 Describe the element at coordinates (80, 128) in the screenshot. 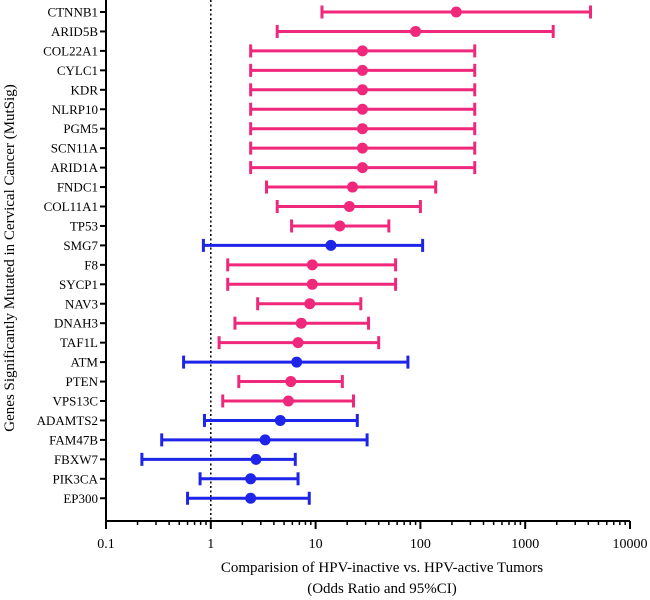

I see `gene-label: PGM5` at that location.